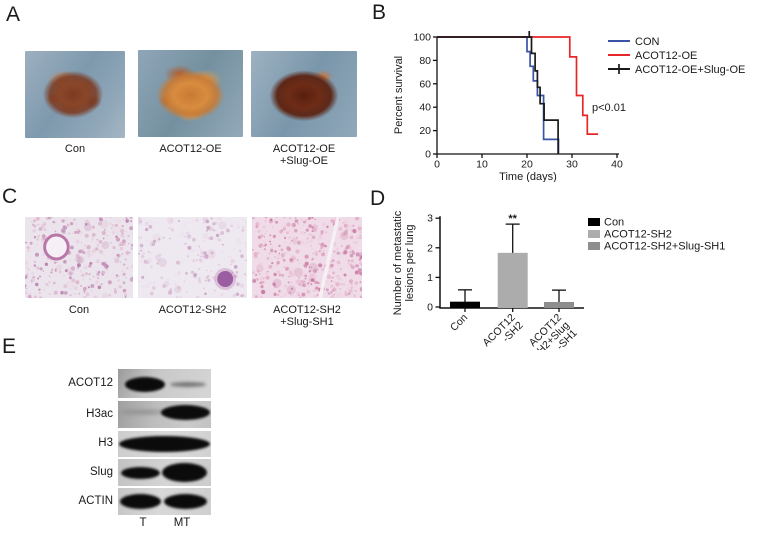 Image resolution: width=758 pixels, height=534 pixels. What do you see at coordinates (140, 501) in the screenshot?
I see `blot-band-actin-t` at bounding box center [140, 501].